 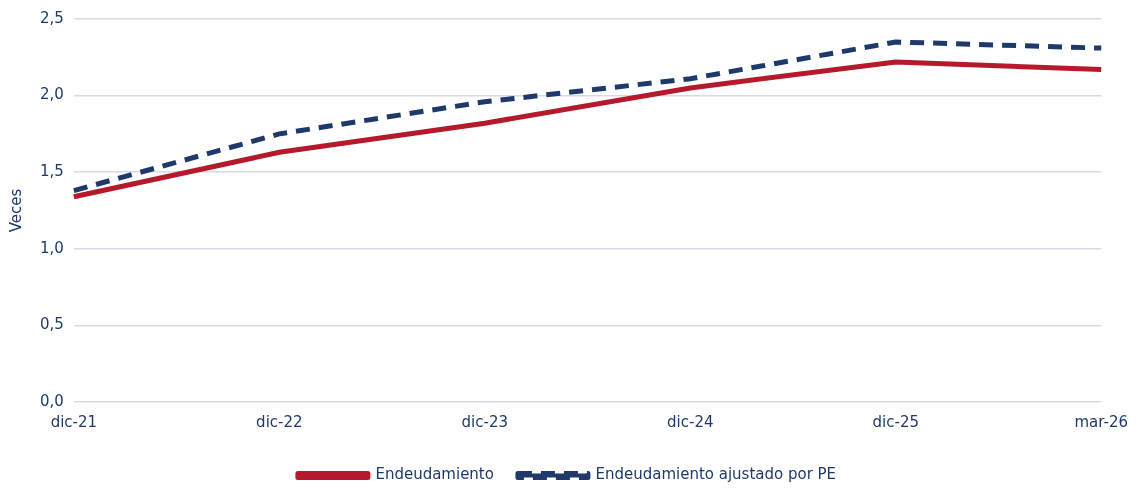 I want to click on x-tick-label: dic-23, so click(x=485, y=421).